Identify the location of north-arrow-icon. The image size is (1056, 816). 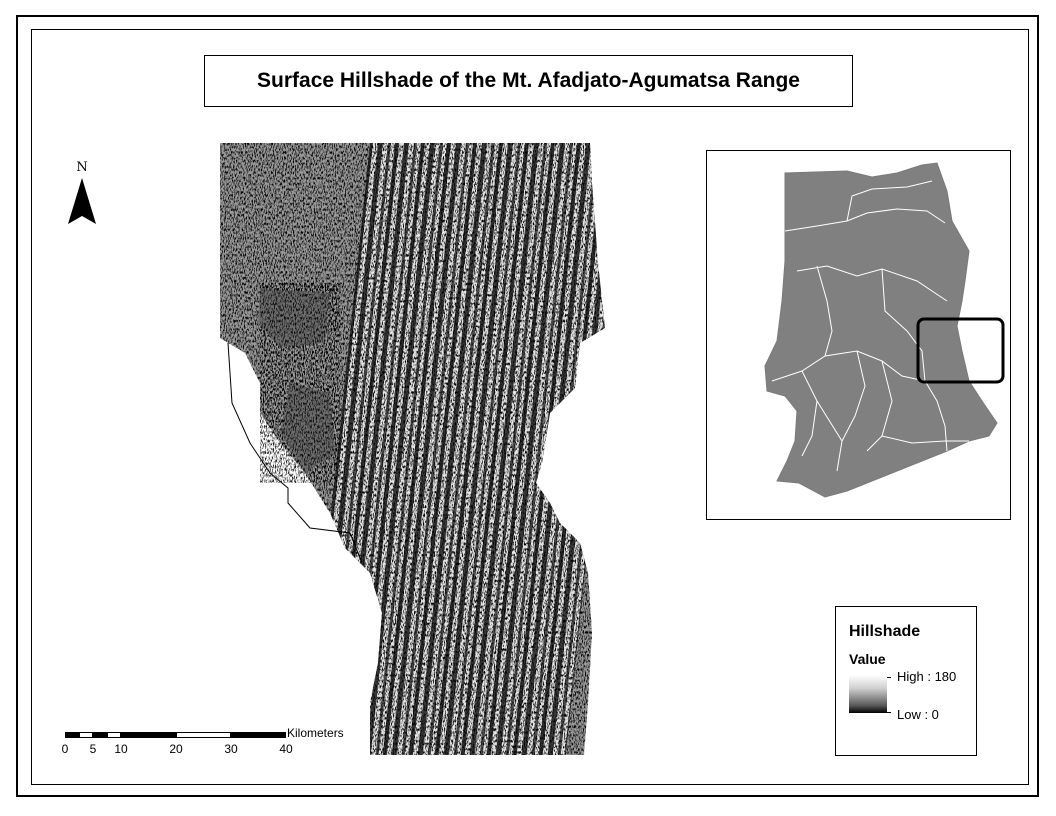
(82, 201).